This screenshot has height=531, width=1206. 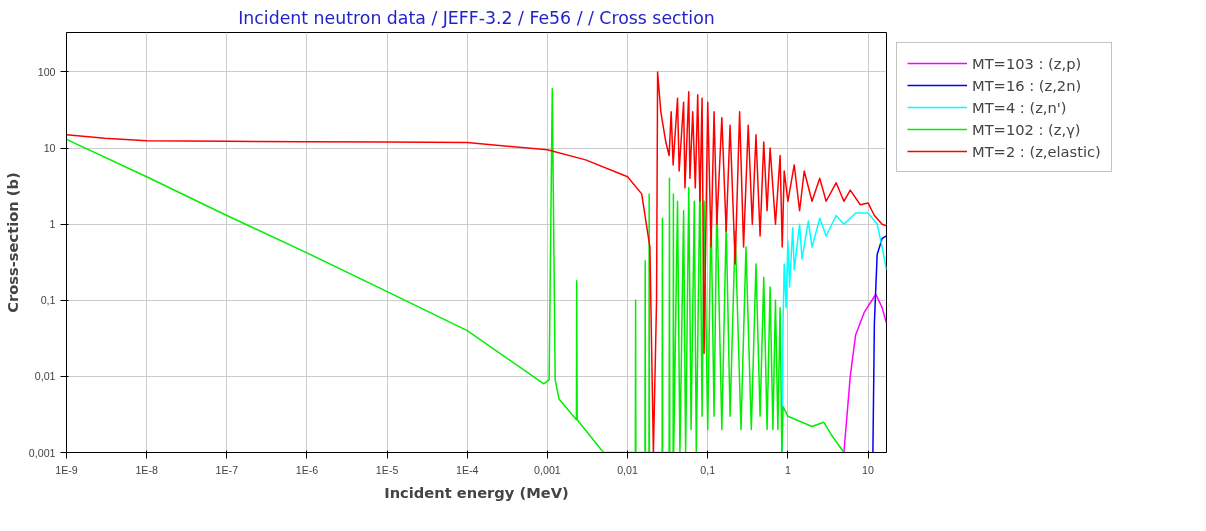 I want to click on x-tick-label: 0,001, so click(x=547, y=469).